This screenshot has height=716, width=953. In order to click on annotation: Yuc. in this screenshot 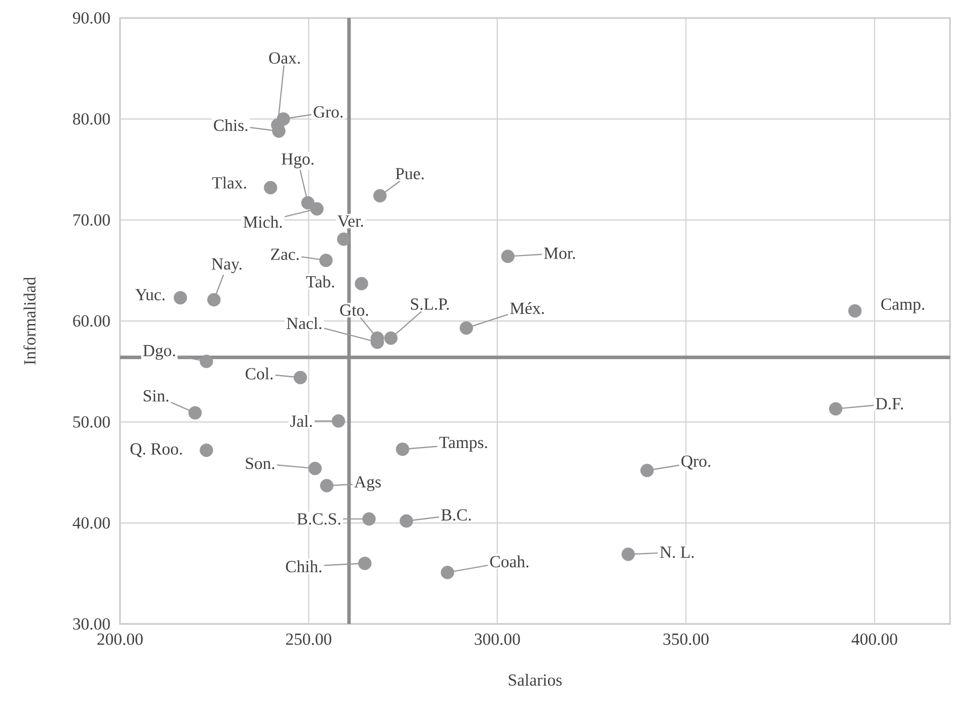, I will do `click(150, 294)`.